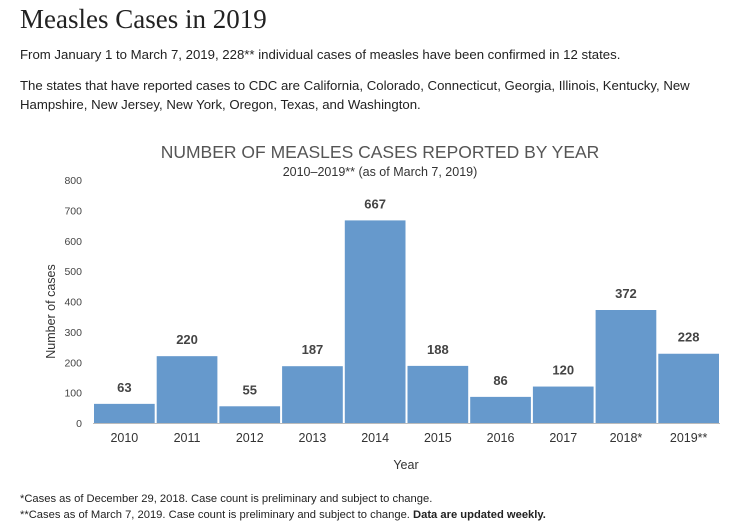 This screenshot has height=526, width=730. Describe the element at coordinates (73, 181) in the screenshot. I see `y-tick-label: 800` at that location.